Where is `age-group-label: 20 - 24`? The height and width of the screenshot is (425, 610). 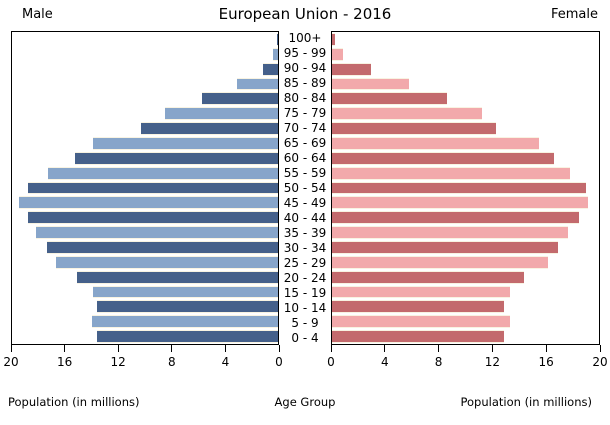 age-group-label: 20 - 24 is located at coordinates (305, 277).